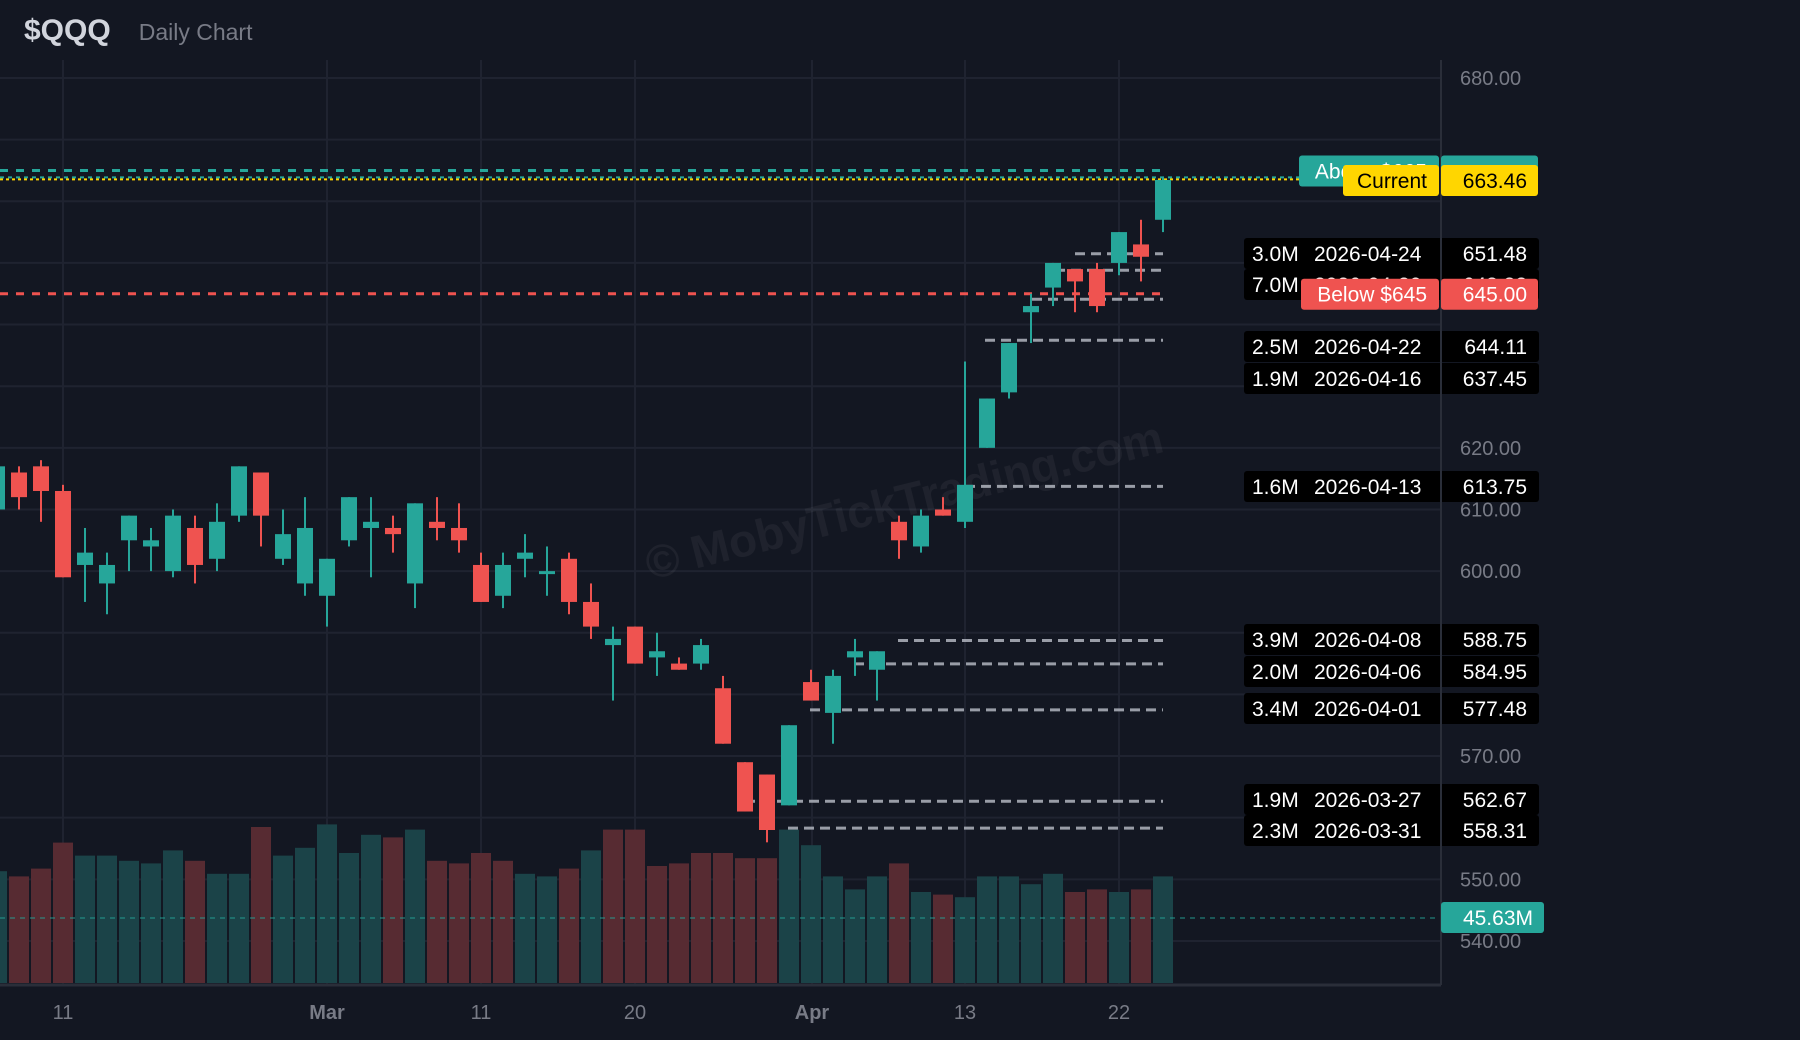  Describe the element at coordinates (1495, 254) in the screenshot. I see `svg-text: 651.48` at that location.